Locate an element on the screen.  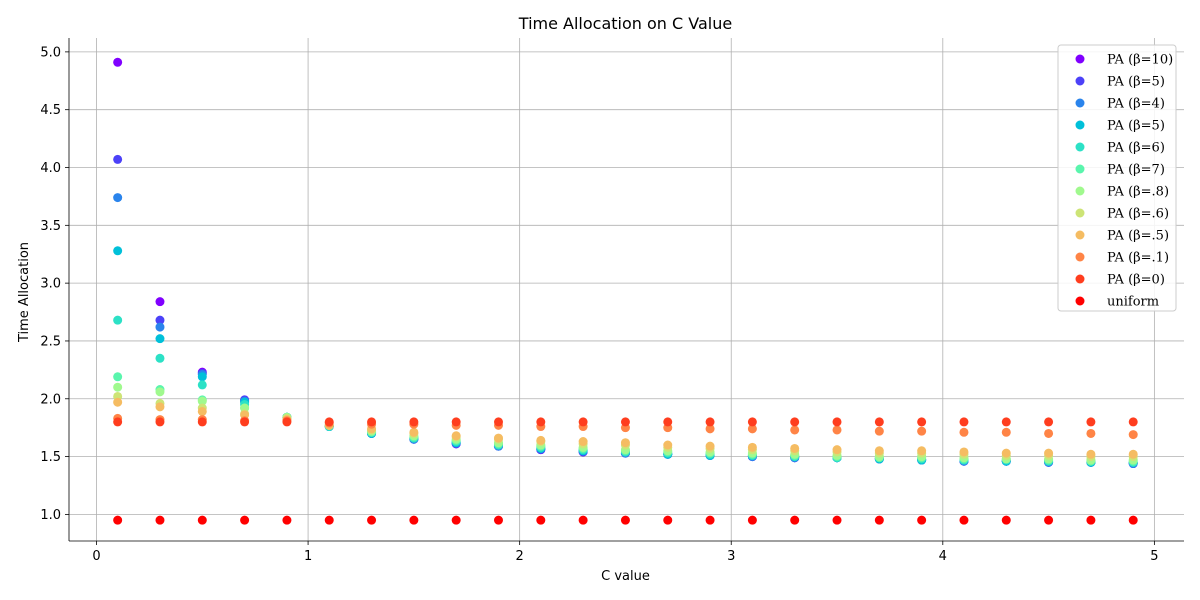
x-tick-label: 1 is located at coordinates (308, 556).